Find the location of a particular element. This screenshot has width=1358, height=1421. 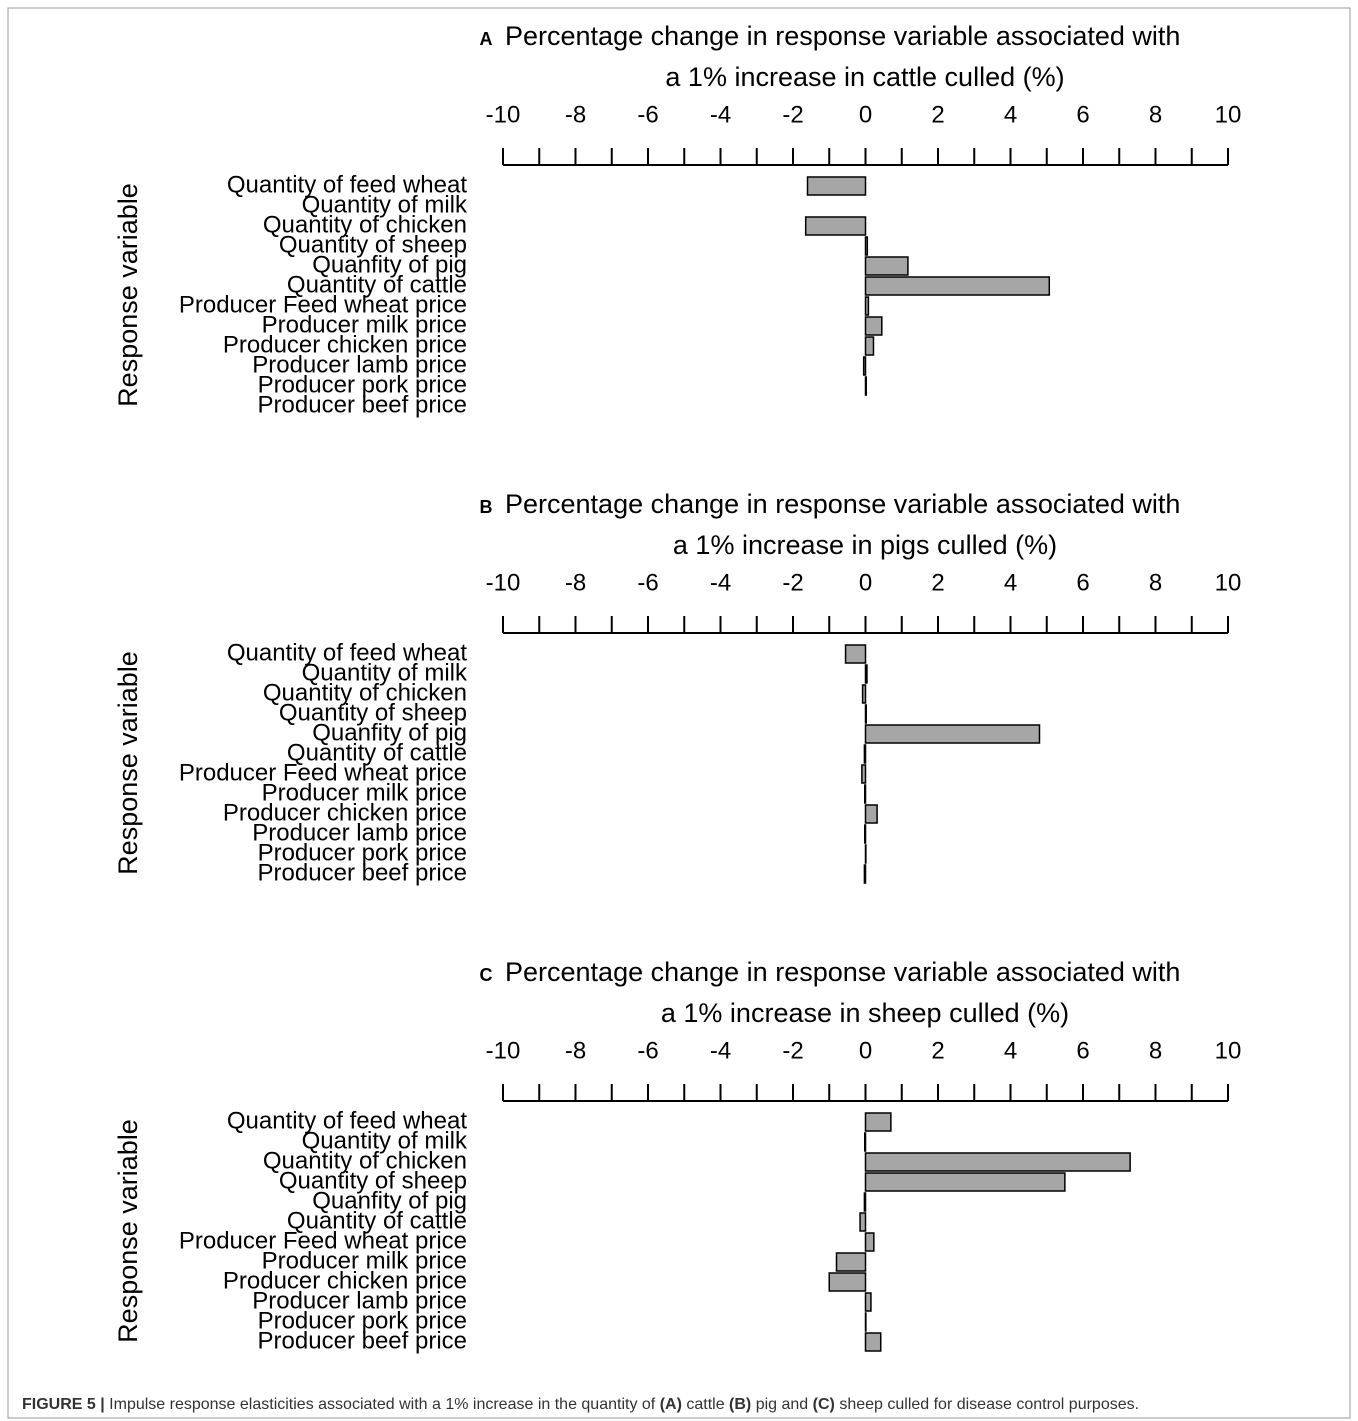

caption-part: (B) is located at coordinates (740, 1404).